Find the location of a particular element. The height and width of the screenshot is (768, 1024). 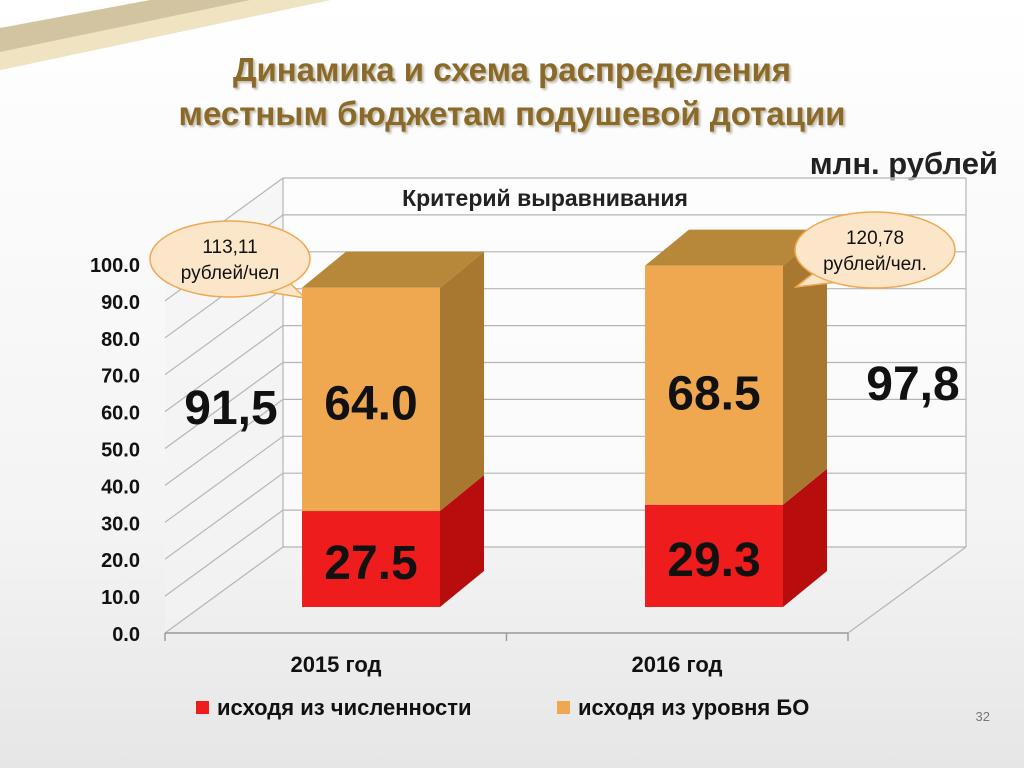

total-label: 91,5 is located at coordinates (230, 408).